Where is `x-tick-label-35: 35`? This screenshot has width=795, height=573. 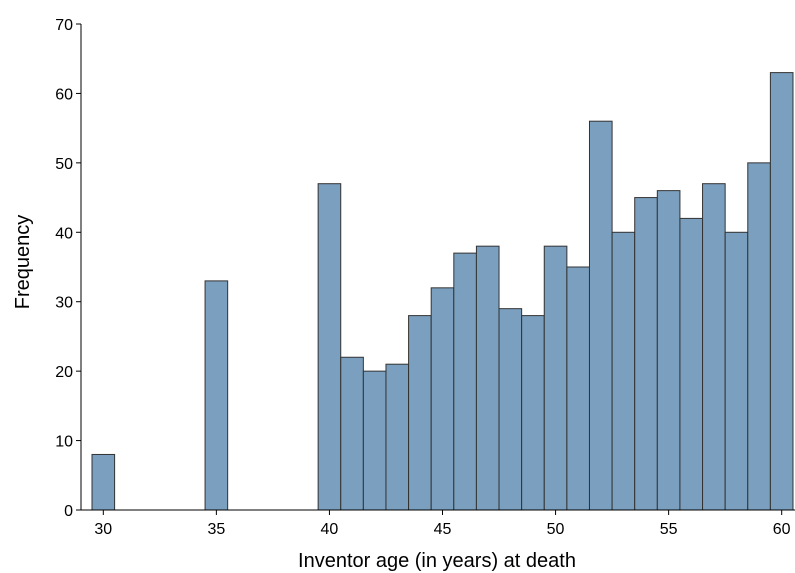
x-tick-label-35: 35 is located at coordinates (216, 529).